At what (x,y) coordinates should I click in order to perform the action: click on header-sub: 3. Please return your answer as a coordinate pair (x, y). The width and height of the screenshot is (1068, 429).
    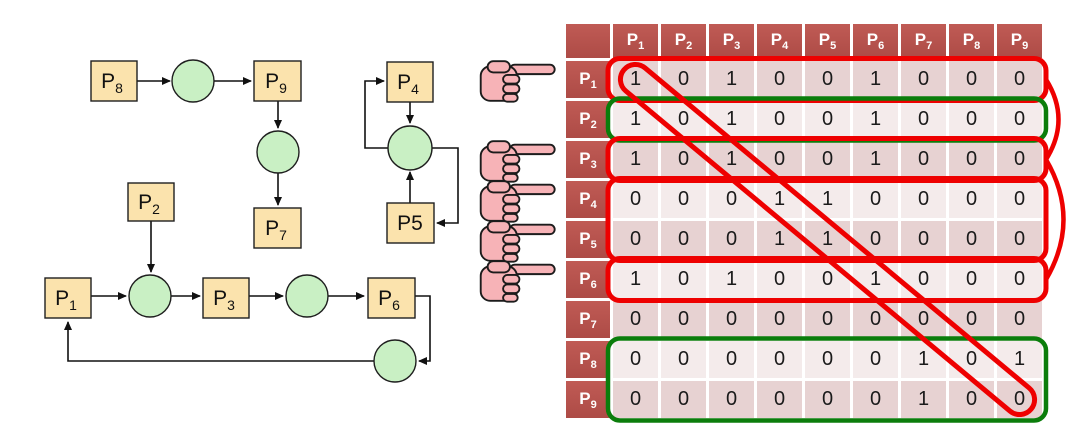
    Looking at the image, I should click on (737, 46).